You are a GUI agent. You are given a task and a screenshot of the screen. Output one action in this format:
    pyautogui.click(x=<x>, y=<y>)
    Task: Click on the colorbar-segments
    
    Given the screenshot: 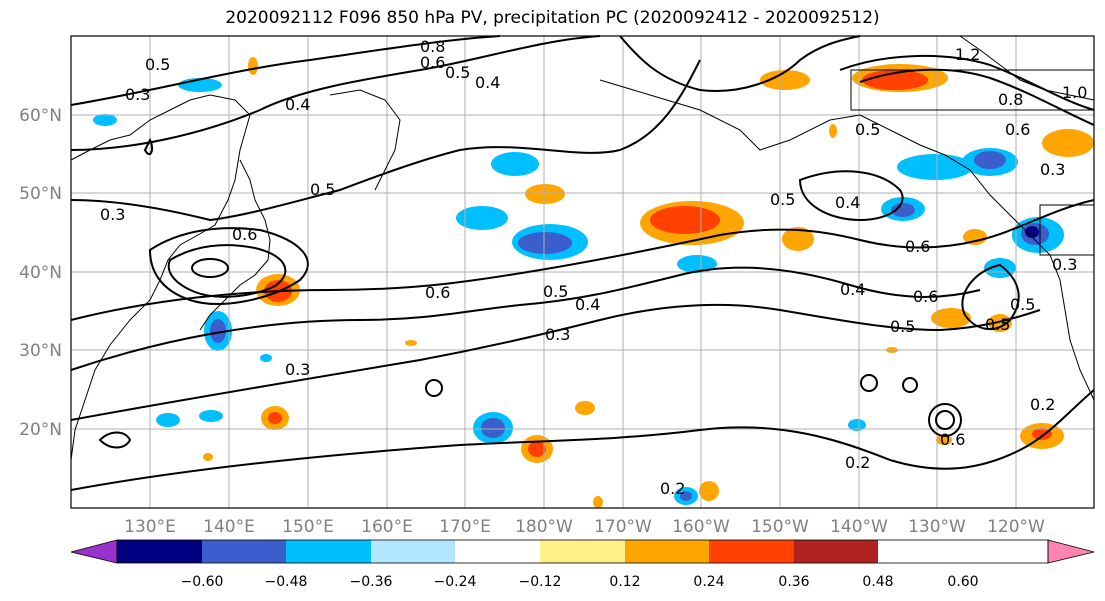 What is the action you would take?
    pyautogui.click(x=497, y=551)
    